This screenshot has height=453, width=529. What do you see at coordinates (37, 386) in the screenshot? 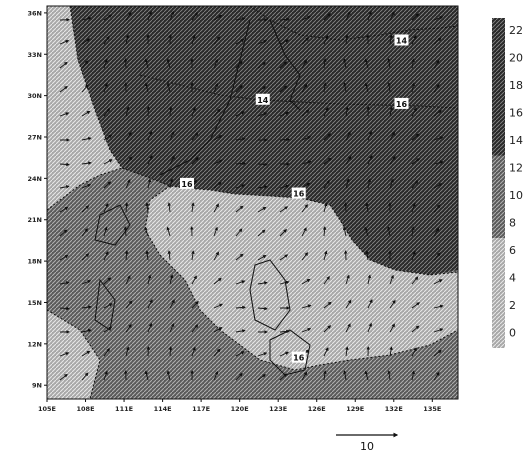
I see `lat-tick-label: 9N` at bounding box center [37, 386].